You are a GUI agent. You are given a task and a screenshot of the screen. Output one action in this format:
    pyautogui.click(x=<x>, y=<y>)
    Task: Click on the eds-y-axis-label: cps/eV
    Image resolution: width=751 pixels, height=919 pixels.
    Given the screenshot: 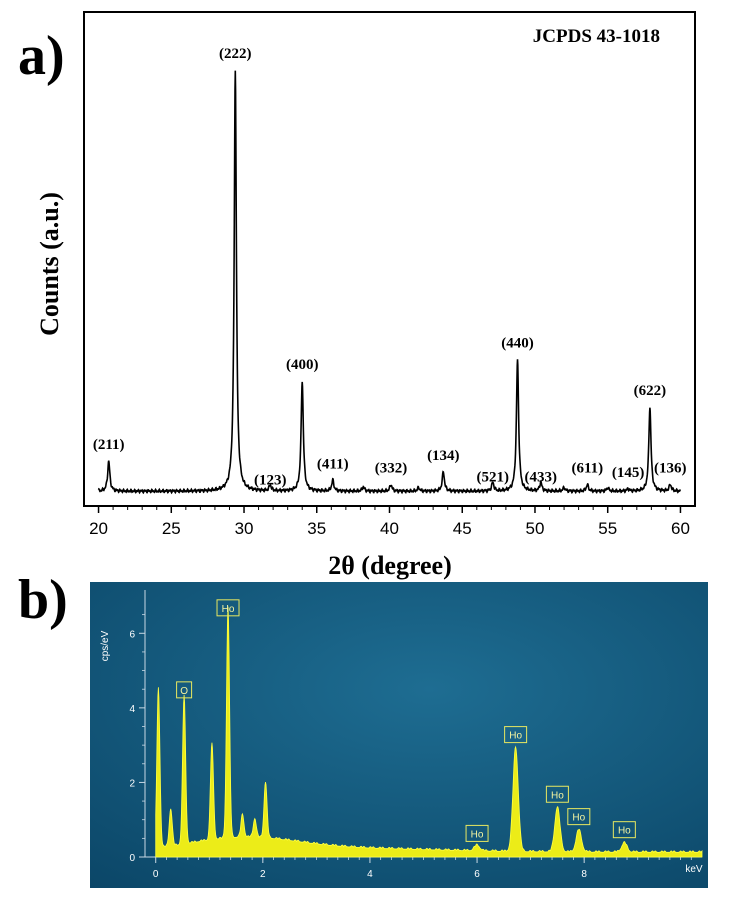 What is the action you would take?
    pyautogui.click(x=105, y=645)
    